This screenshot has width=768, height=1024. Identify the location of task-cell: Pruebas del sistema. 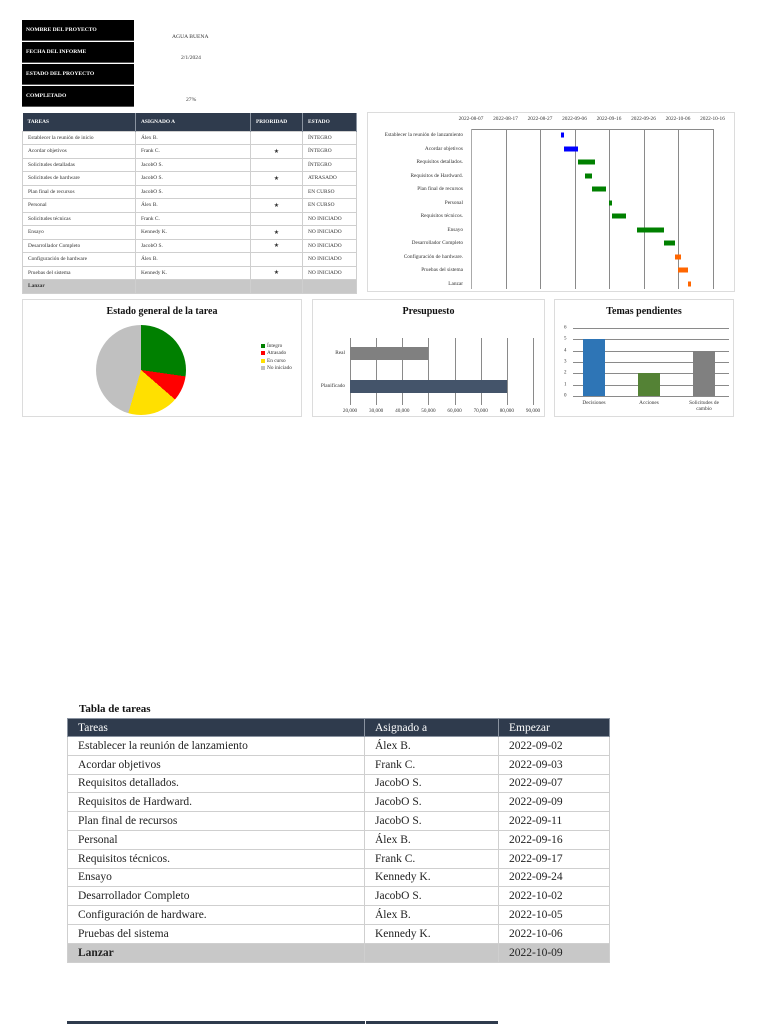
(216, 933).